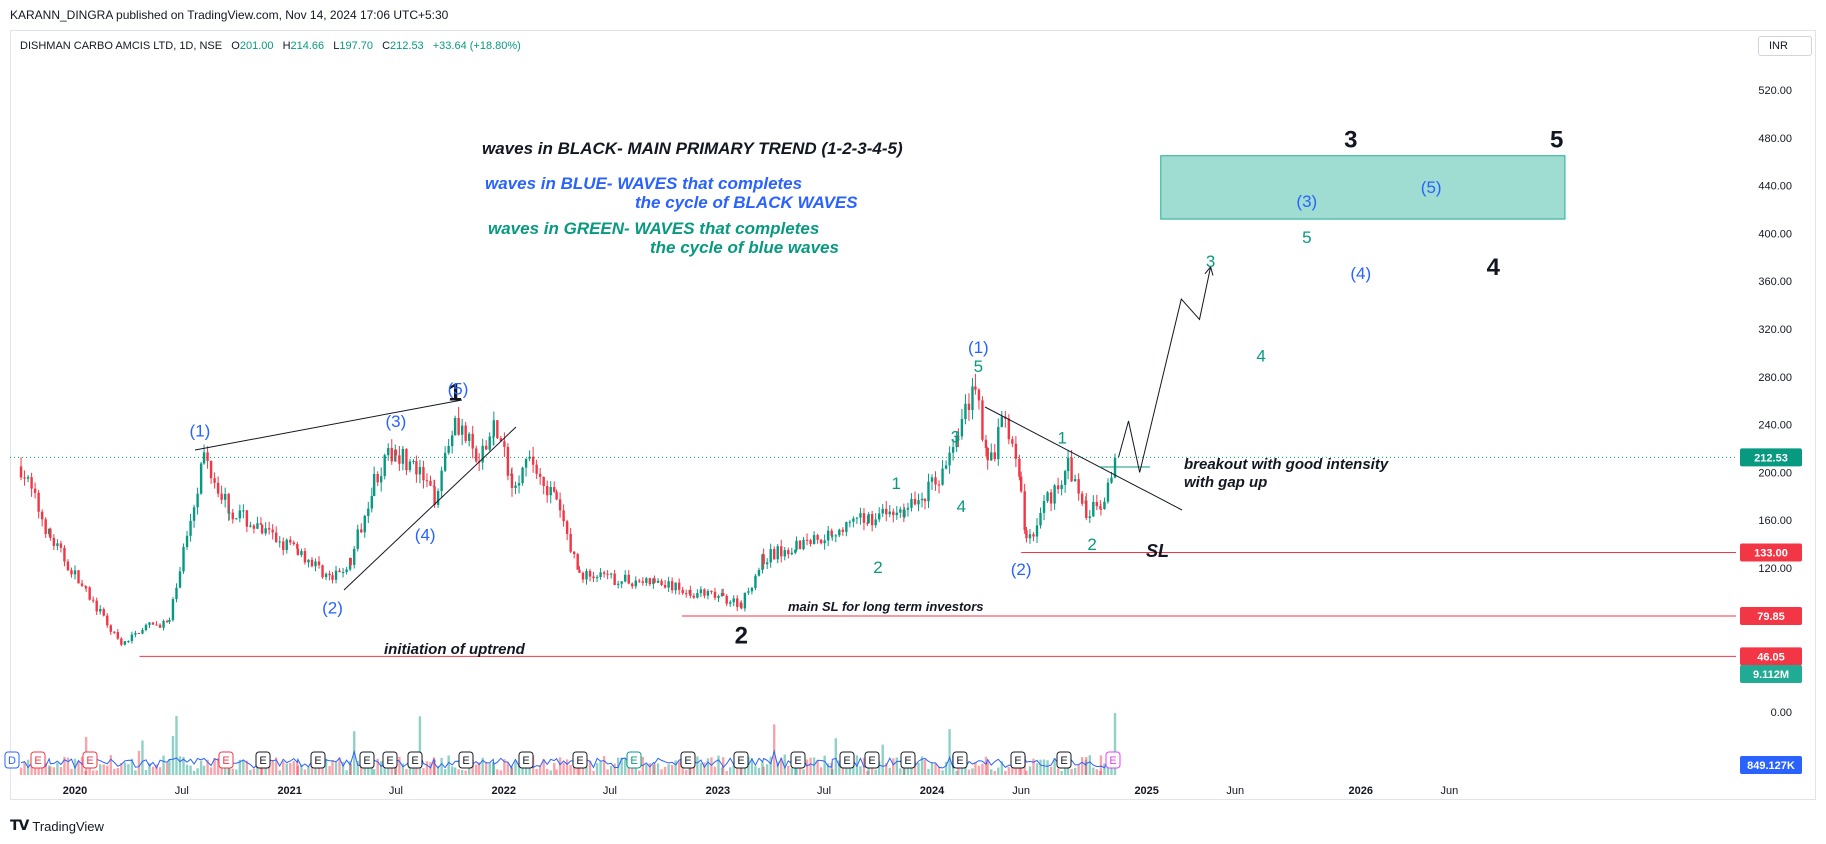 The height and width of the screenshot is (844, 1826). What do you see at coordinates (286, 46) in the screenshot?
I see `high-label: H` at bounding box center [286, 46].